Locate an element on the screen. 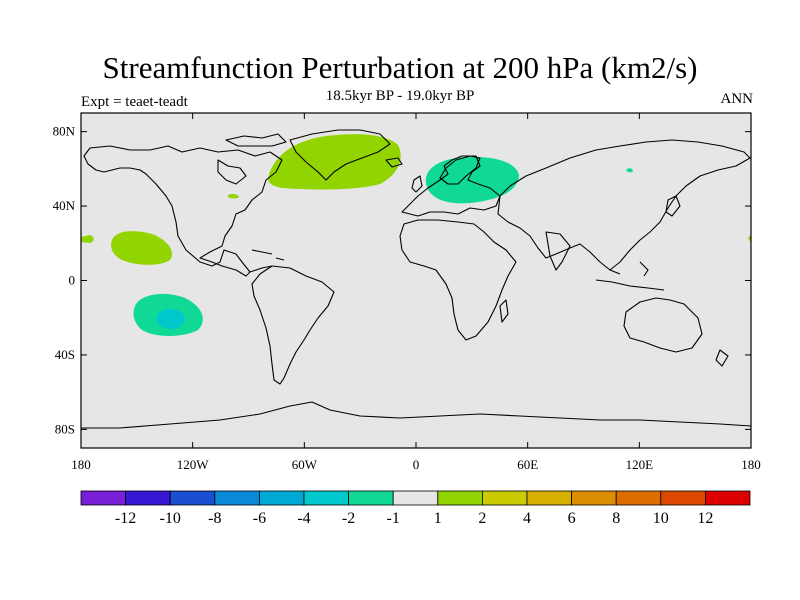 The width and height of the screenshot is (800, 600). coast-europe is located at coordinates (451, 186).